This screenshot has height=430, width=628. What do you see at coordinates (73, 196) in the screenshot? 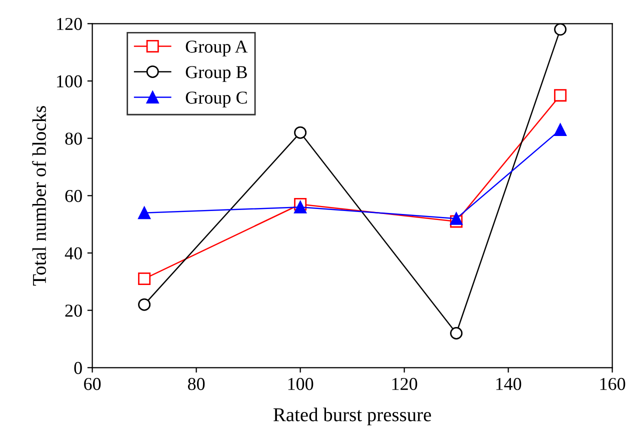
I see `y-tick-label: 60` at bounding box center [73, 196].